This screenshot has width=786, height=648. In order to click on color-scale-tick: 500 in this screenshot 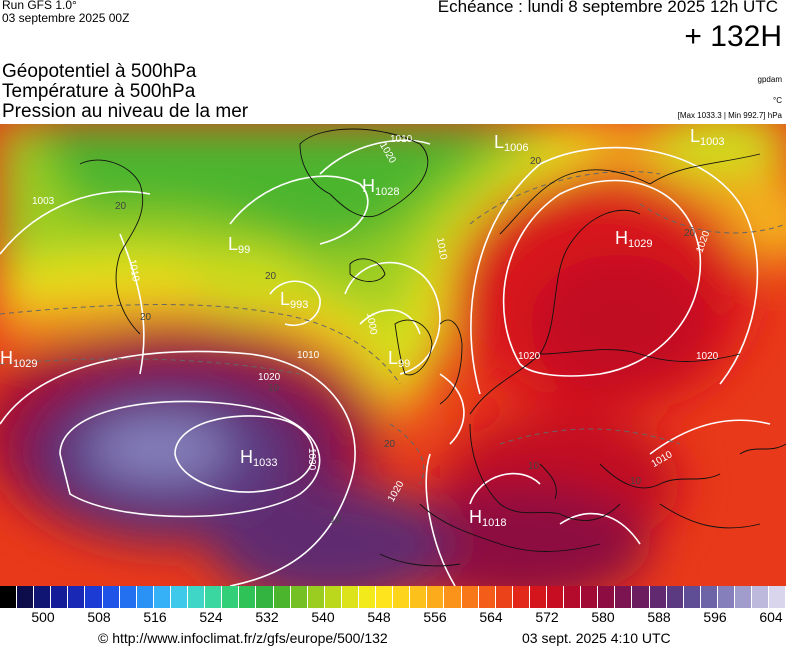, I will do `click(43, 617)`.